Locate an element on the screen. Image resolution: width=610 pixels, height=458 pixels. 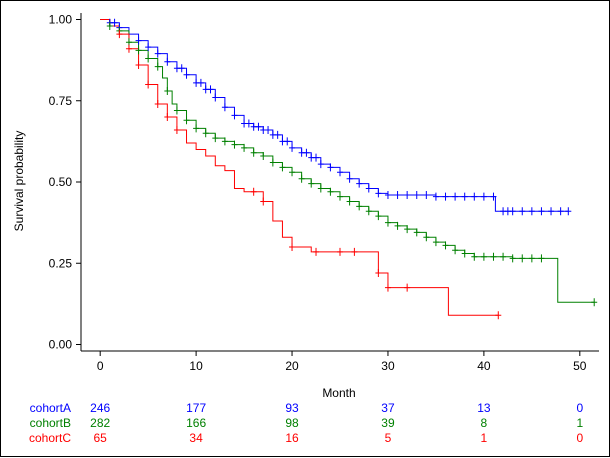
risk-count-cohortB: 98 is located at coordinates (292, 423).